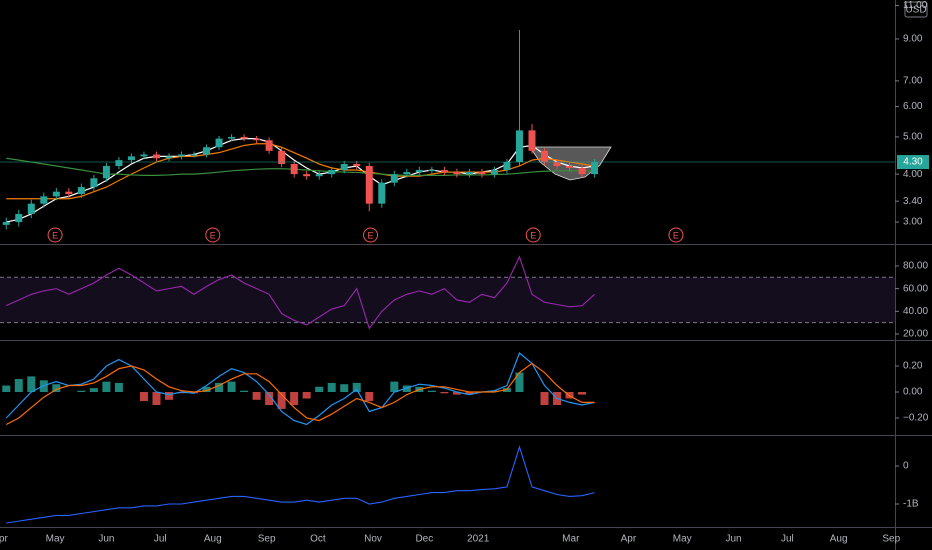  What do you see at coordinates (267, 539) in the screenshot?
I see `x-tick-label: Sep` at bounding box center [267, 539].